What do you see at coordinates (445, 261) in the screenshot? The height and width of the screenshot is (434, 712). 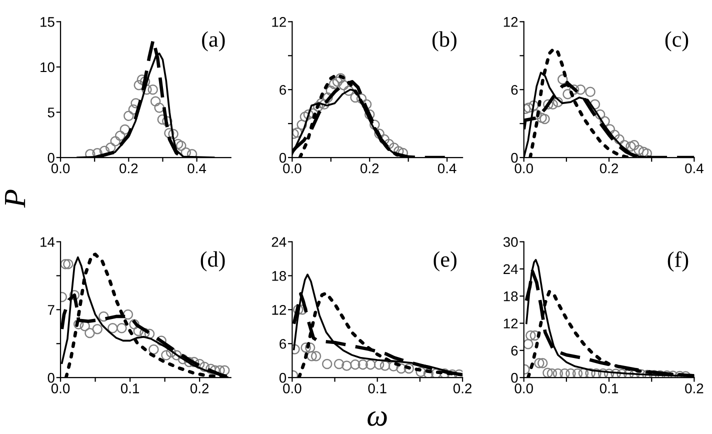 I see `annotation: (e)` at bounding box center [445, 261].